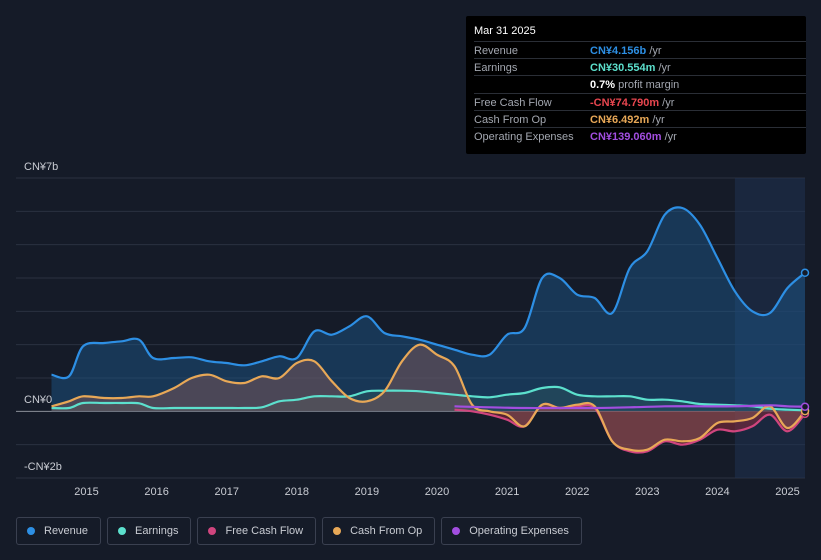  Describe the element at coordinates (297, 492) in the screenshot. I see `x-tick-label: 2018` at that location.